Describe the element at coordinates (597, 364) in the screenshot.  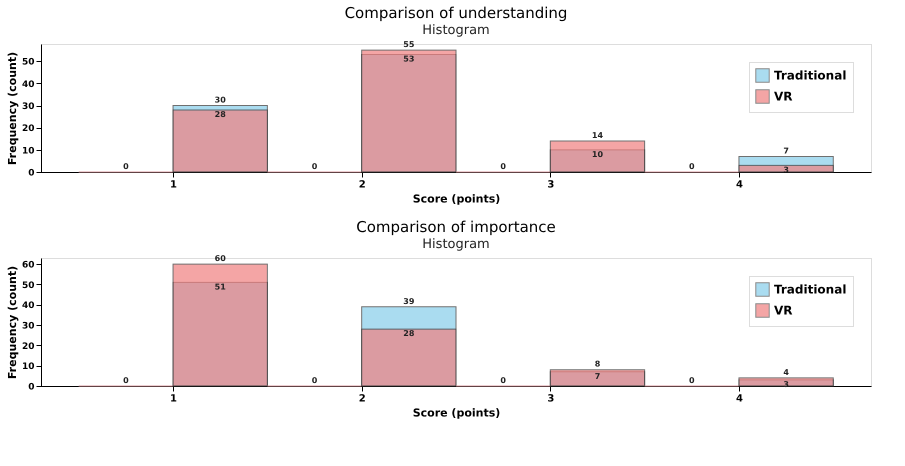
I see `data-label: 8` at that location.